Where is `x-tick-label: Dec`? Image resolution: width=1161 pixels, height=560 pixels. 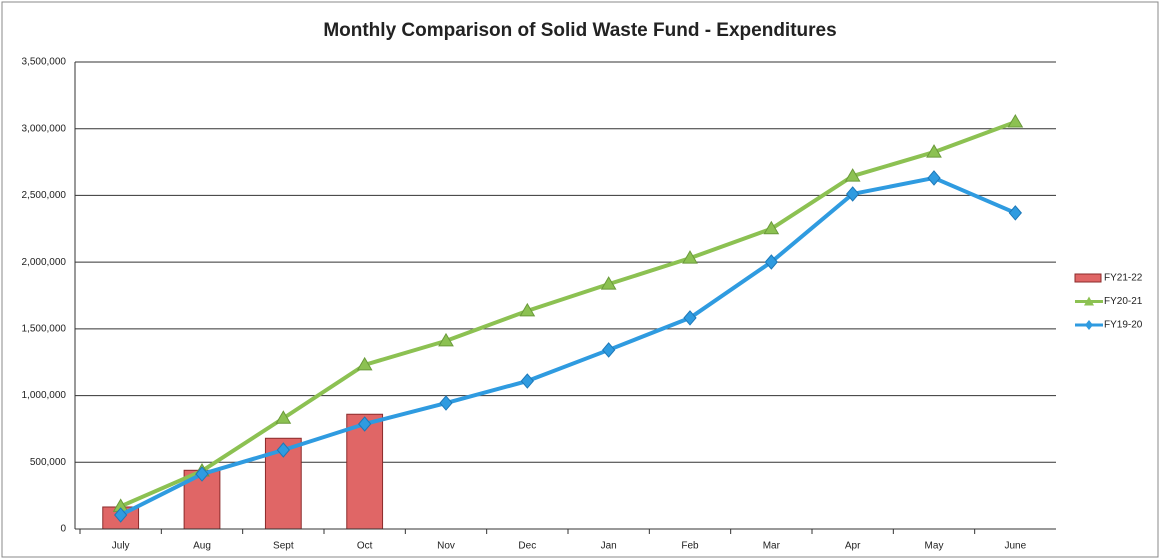
x-tick-label: Dec is located at coordinates (527, 546).